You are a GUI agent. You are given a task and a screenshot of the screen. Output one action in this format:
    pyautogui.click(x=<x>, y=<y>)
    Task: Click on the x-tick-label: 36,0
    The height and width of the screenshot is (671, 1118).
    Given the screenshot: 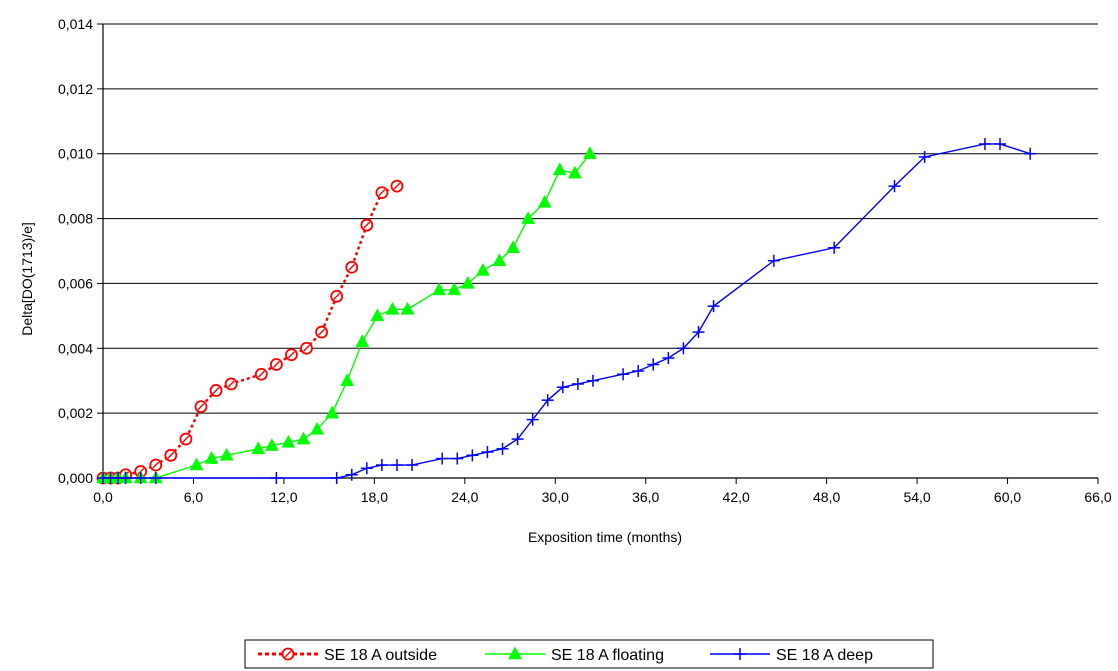 What is the action you would take?
    pyautogui.click(x=645, y=497)
    